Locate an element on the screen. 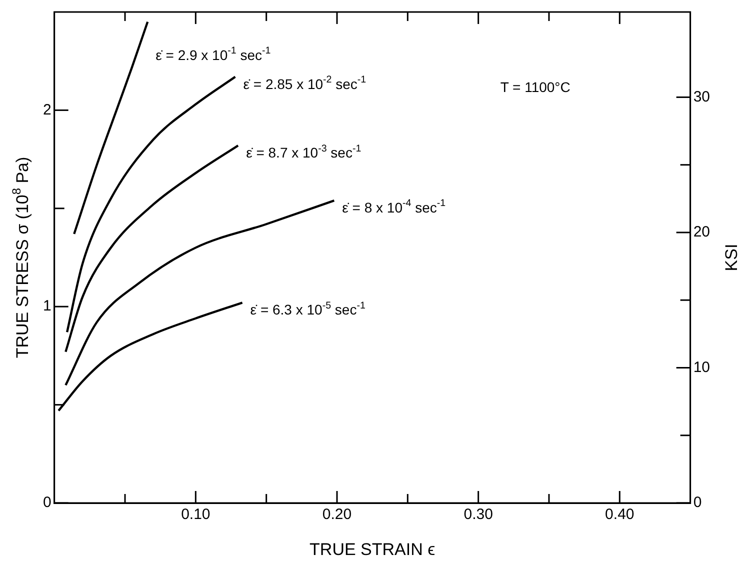 The height and width of the screenshot is (567, 749). y-tick-label: 2 is located at coordinates (47, 109).